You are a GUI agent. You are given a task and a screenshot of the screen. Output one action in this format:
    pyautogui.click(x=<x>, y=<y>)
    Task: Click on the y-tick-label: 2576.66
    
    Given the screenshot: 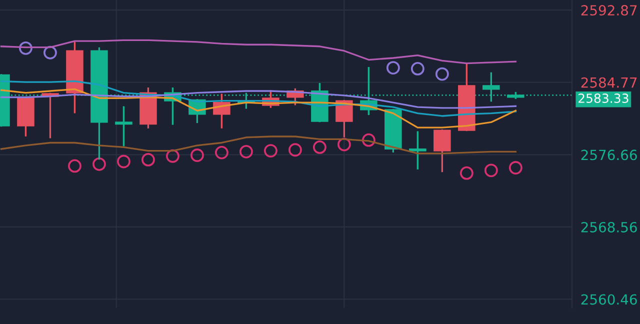 What is the action you would take?
    pyautogui.click(x=609, y=155)
    